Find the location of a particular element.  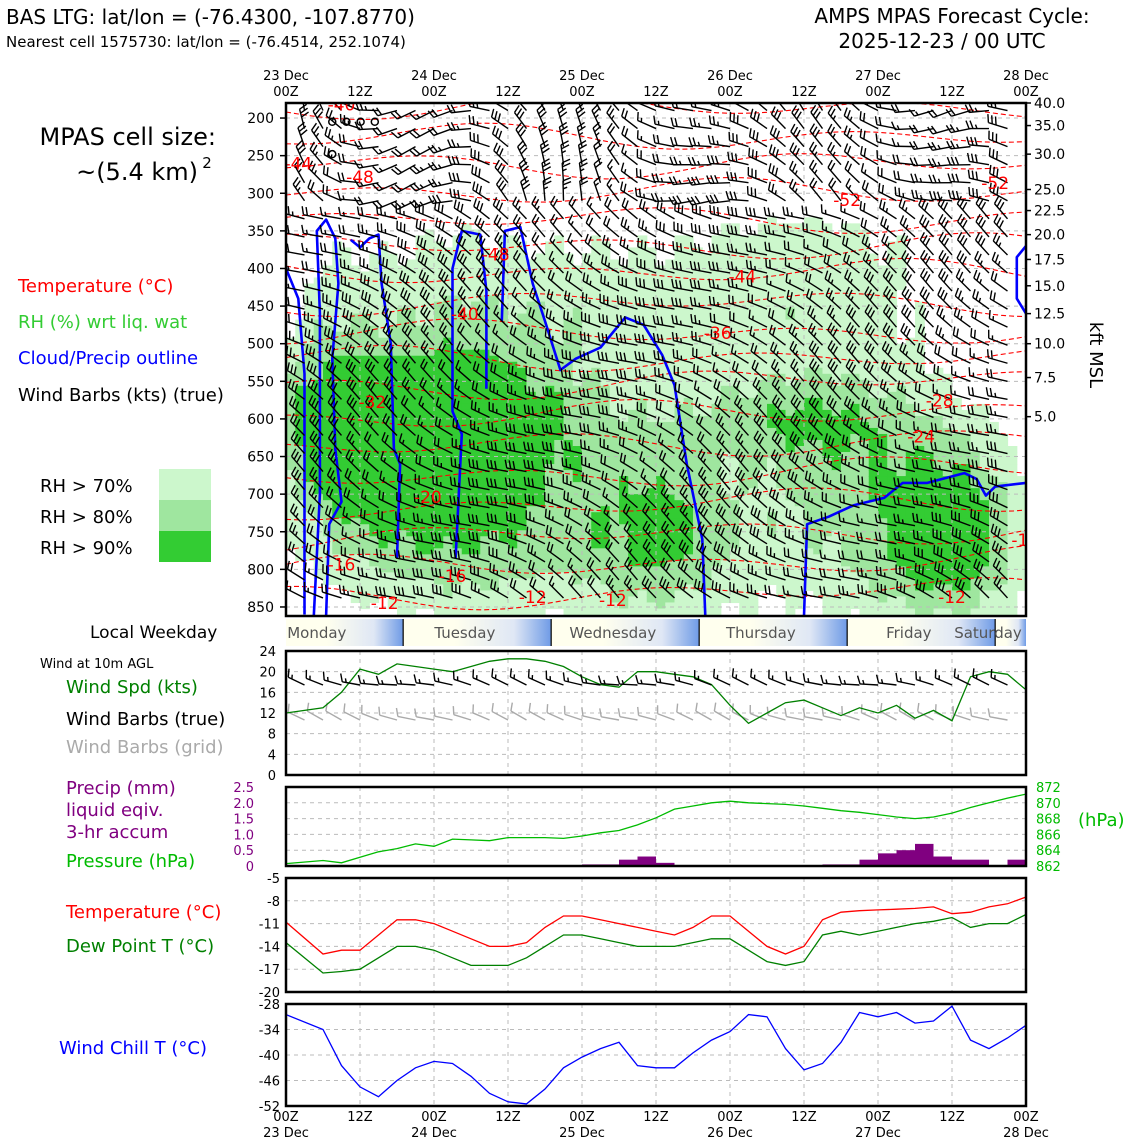

wind-barb-staff is located at coordinates (295, 306).